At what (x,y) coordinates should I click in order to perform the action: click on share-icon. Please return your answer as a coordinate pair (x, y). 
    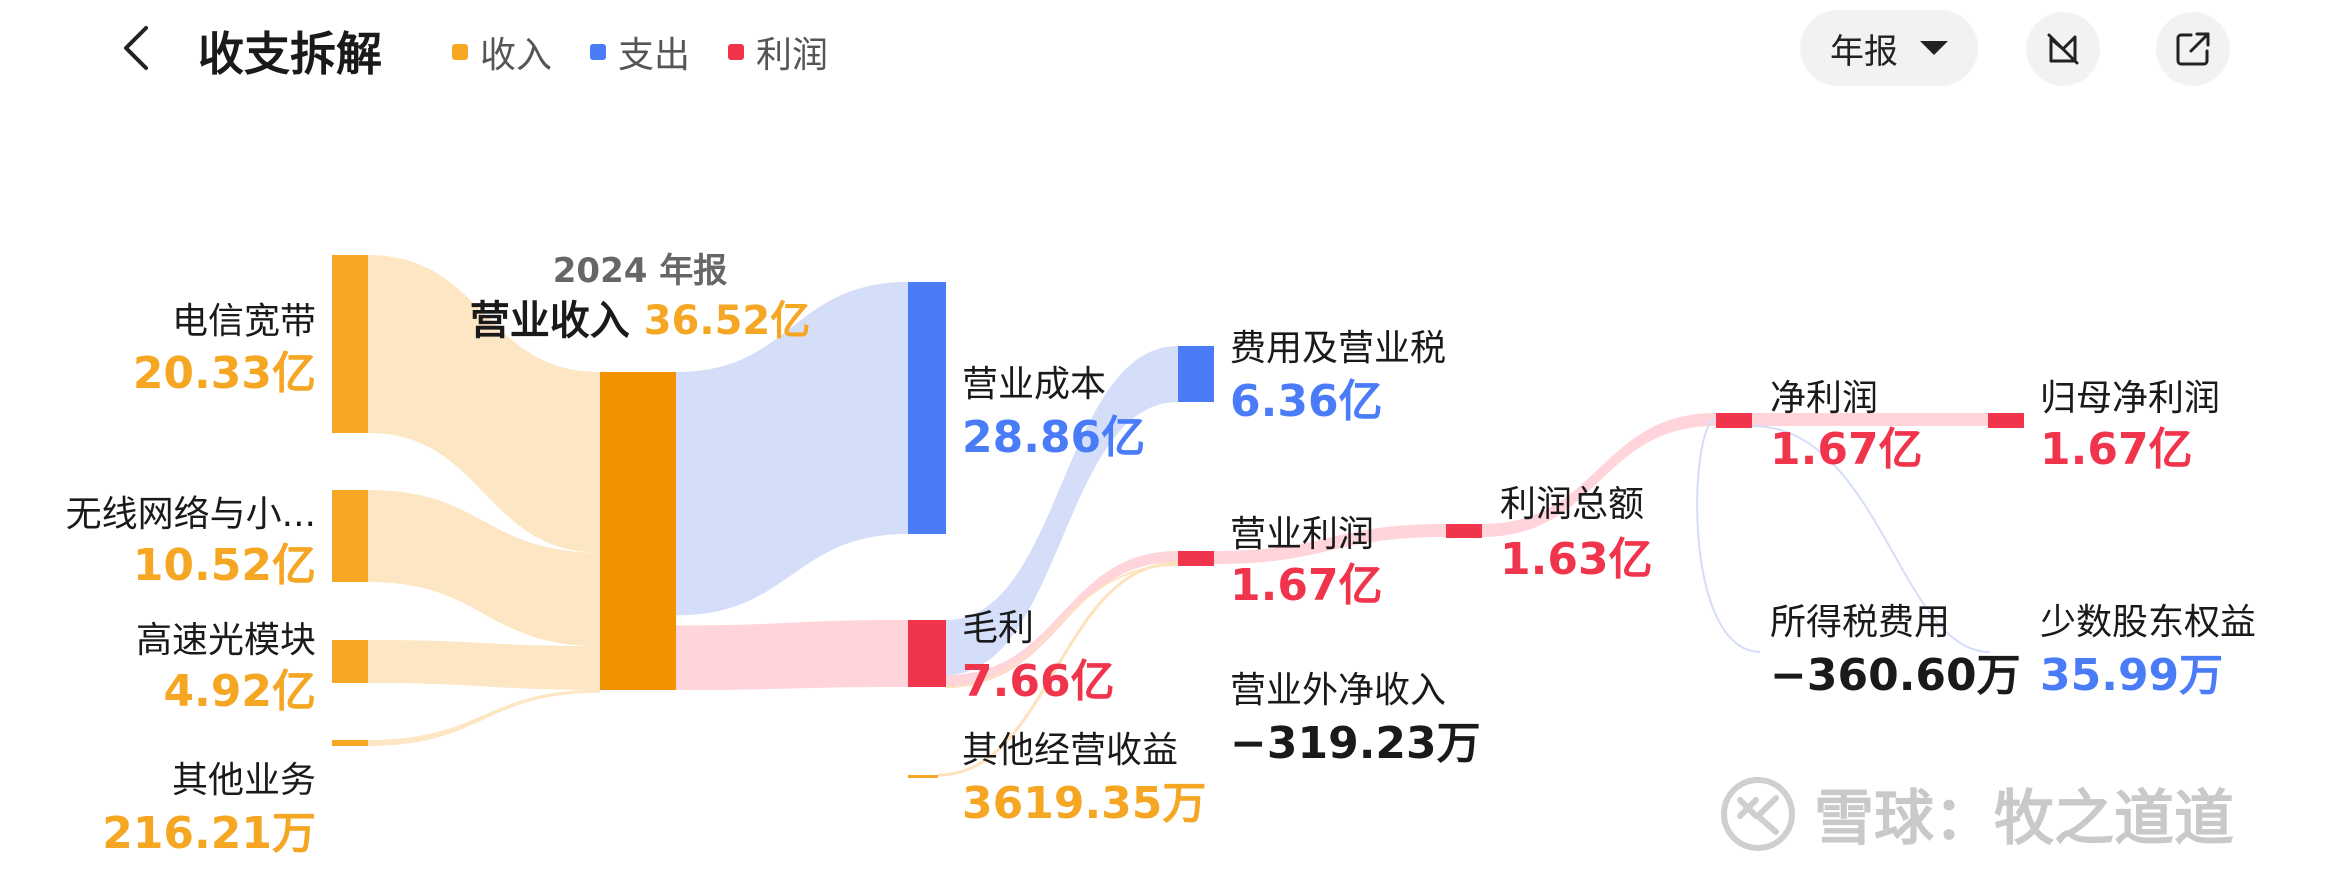
    Looking at the image, I should click on (2193, 49).